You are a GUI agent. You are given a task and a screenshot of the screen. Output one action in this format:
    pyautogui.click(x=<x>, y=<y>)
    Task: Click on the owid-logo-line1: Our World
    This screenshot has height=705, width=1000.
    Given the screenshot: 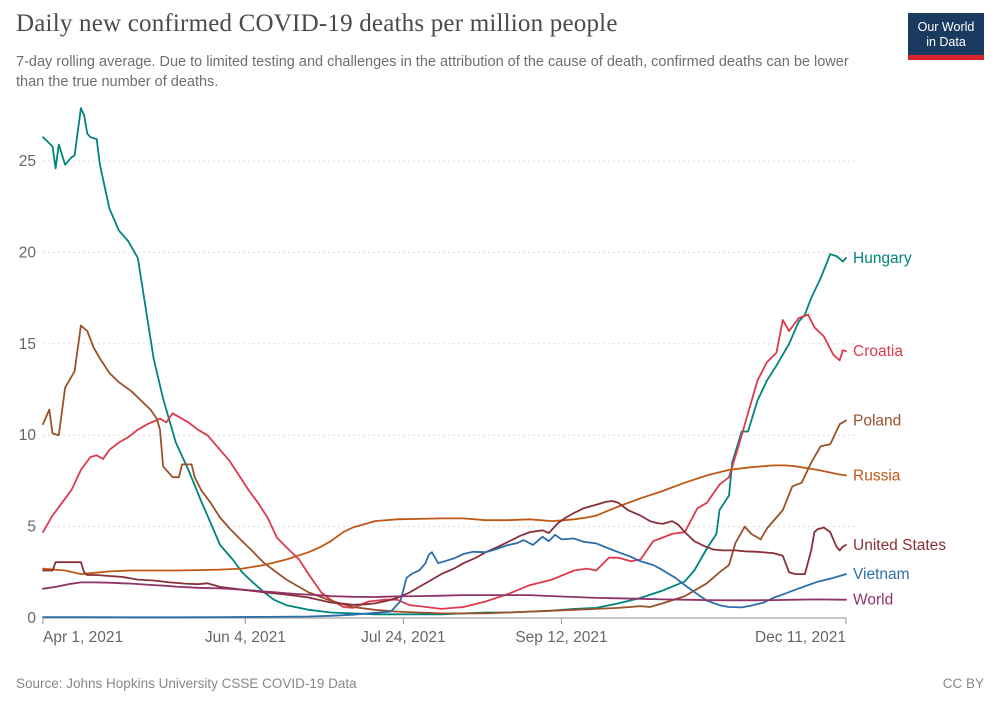 What is the action you would take?
    pyautogui.click(x=946, y=27)
    